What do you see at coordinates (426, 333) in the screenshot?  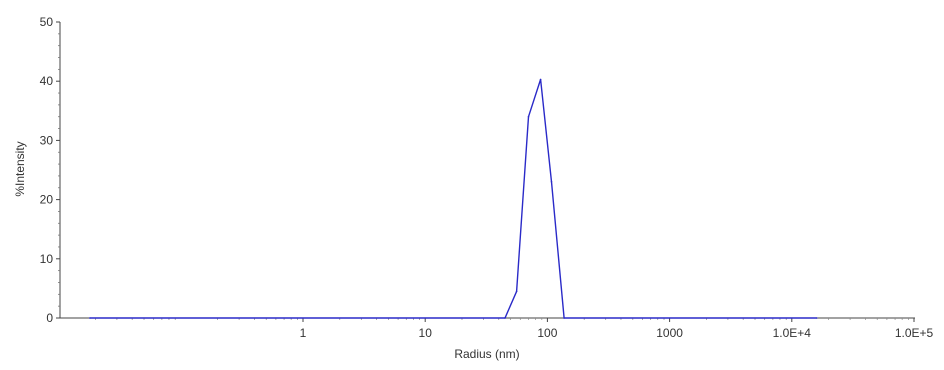 I see `x-tick-label: 10` at bounding box center [426, 333].